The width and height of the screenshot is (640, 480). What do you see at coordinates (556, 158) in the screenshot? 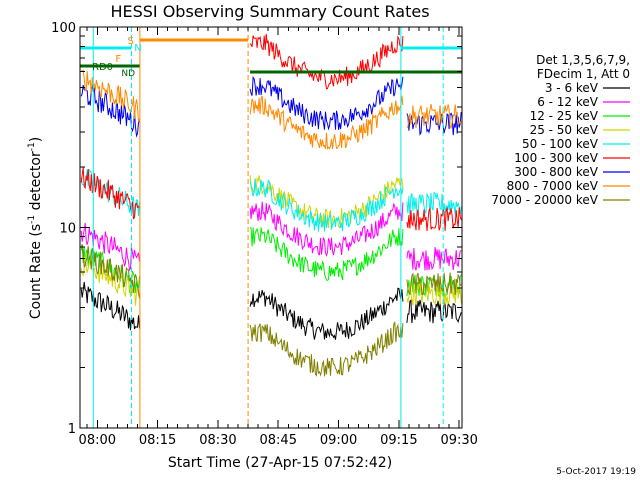
I see `legend-label-5: 100 - 300 keV` at bounding box center [556, 158].